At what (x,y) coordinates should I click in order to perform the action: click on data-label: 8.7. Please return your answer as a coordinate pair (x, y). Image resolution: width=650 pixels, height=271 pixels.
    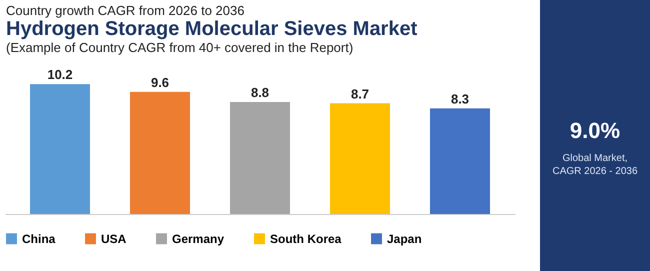
    Looking at the image, I should click on (360, 94).